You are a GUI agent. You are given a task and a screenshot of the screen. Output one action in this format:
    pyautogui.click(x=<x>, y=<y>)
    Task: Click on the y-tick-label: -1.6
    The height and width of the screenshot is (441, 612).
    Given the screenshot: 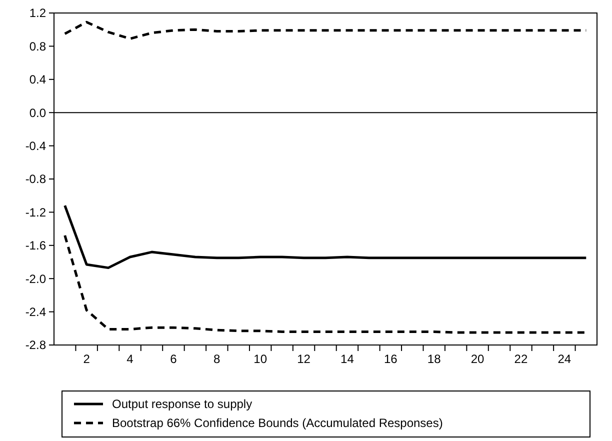 What is the action you would take?
    pyautogui.click(x=35, y=245)
    